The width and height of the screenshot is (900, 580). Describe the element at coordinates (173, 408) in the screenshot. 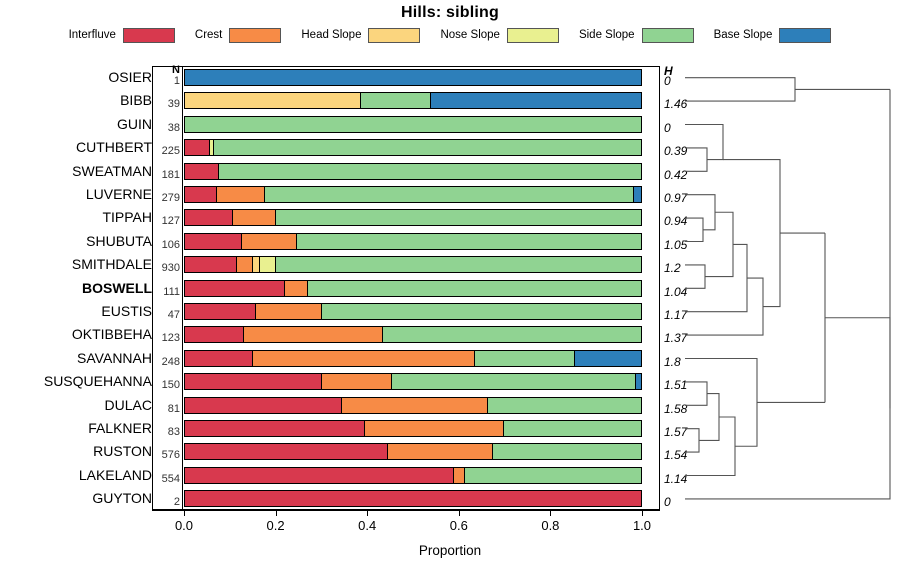

I see `n-value: 81` at that location.